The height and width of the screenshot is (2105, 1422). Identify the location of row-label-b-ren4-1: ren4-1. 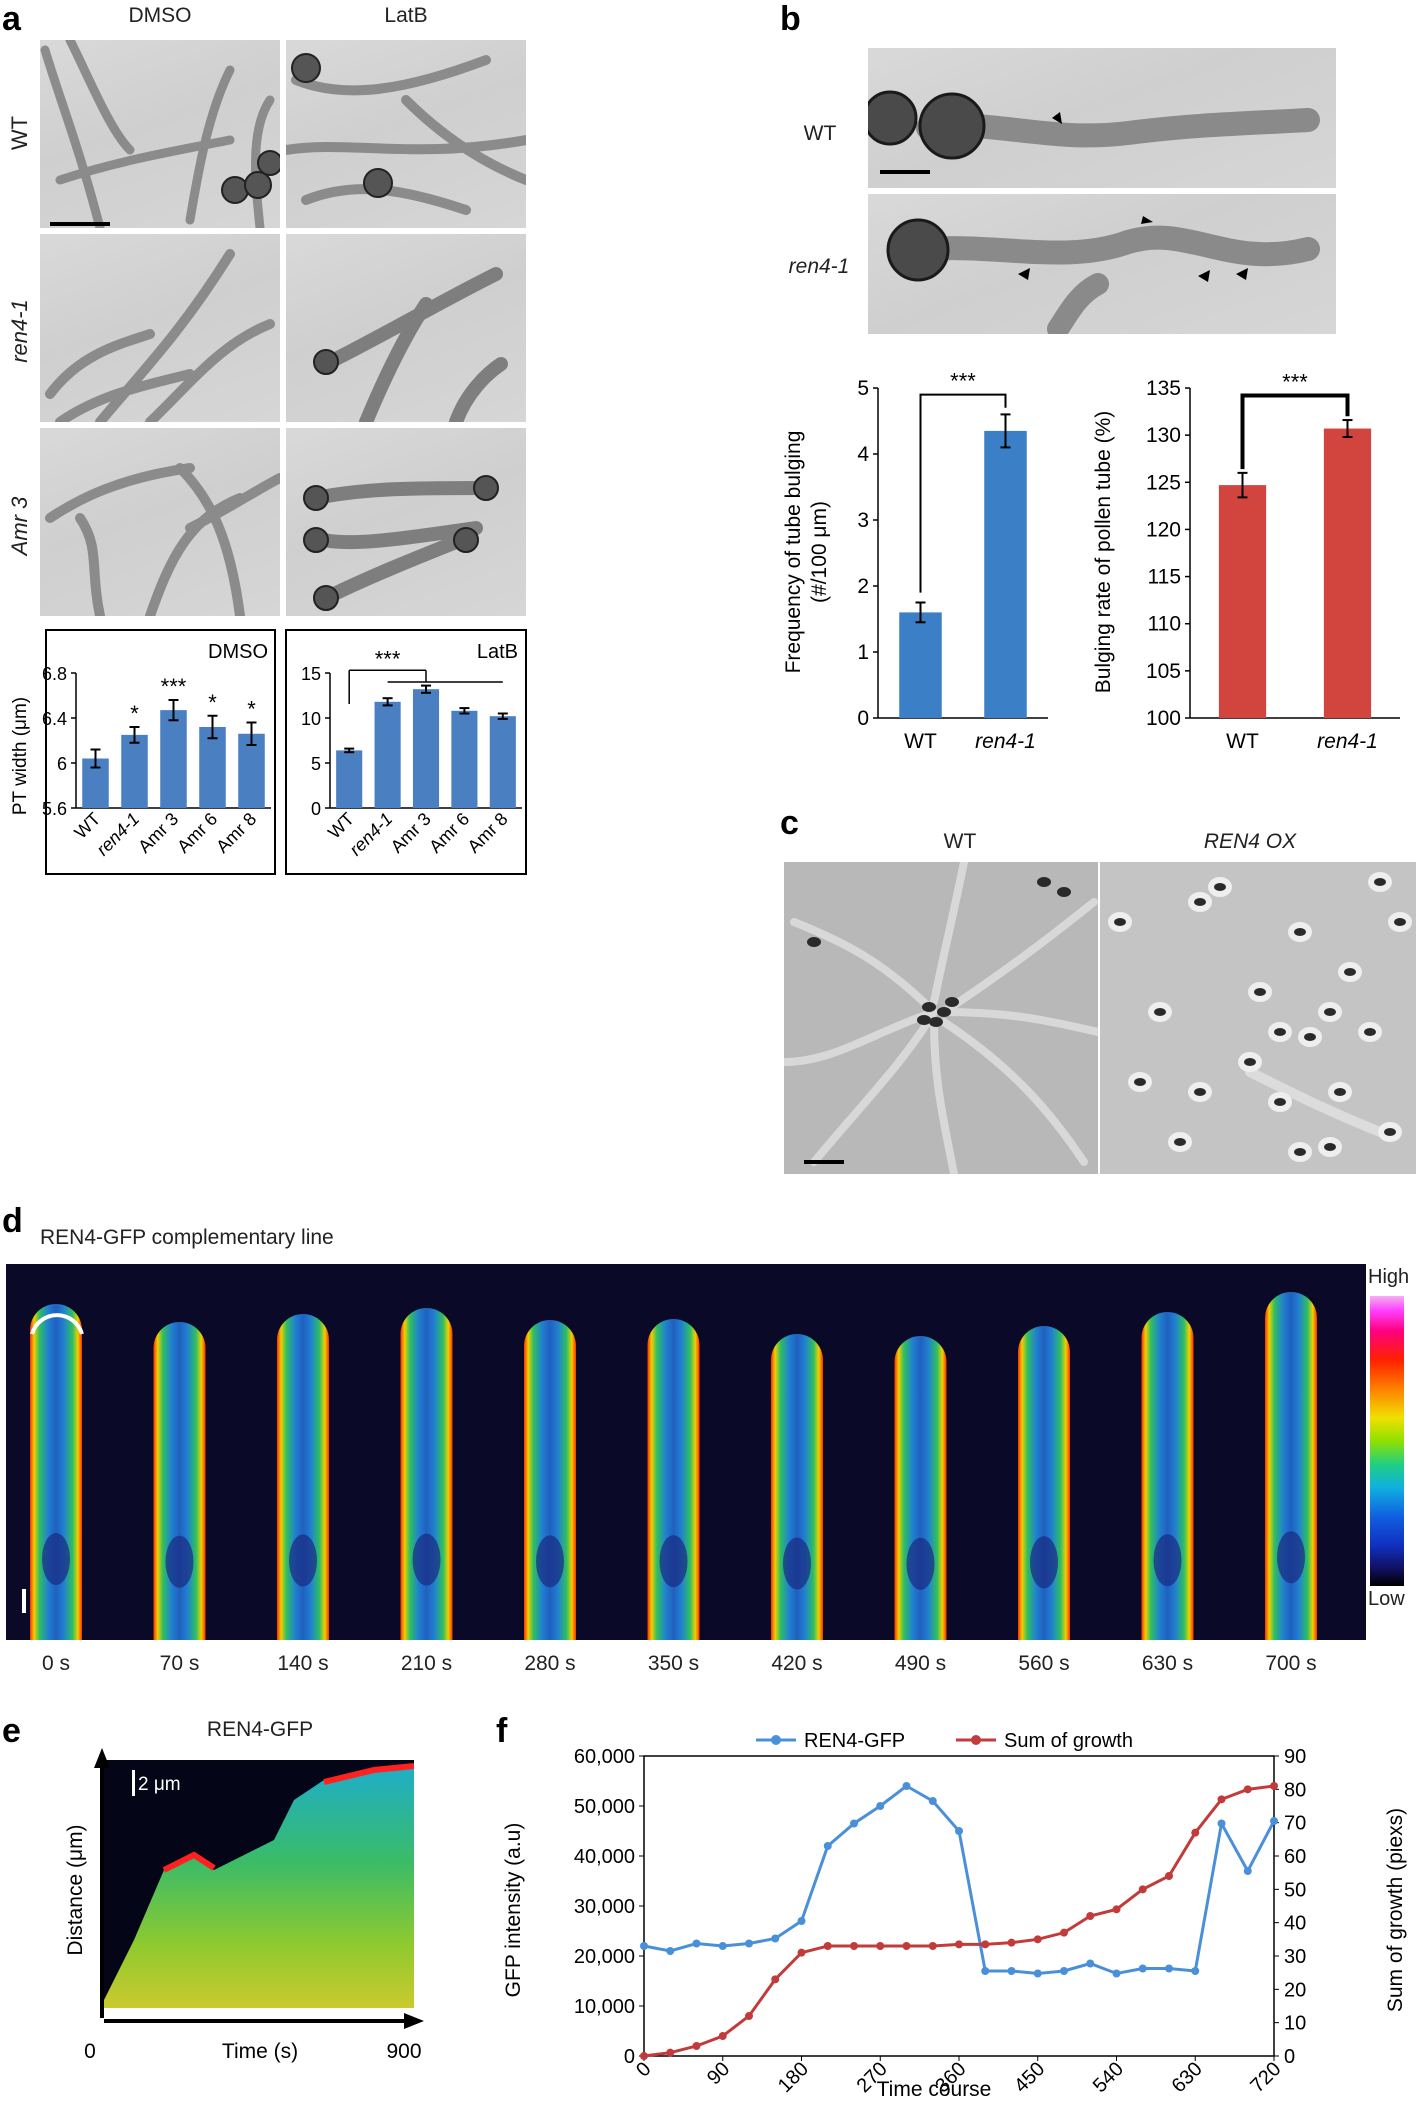
(819, 266).